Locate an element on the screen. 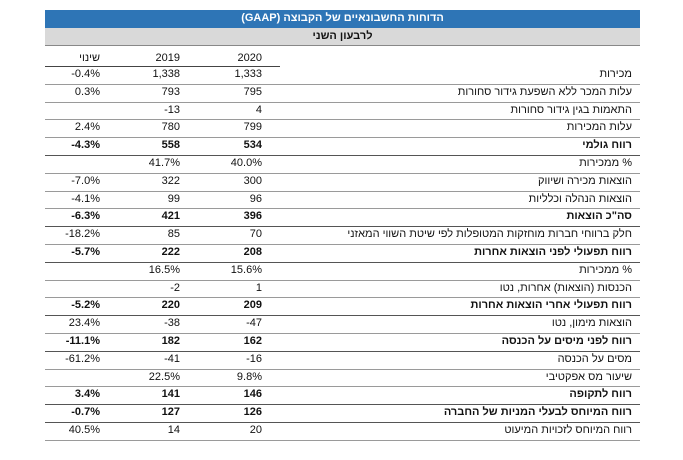 This screenshot has width=683, height=460. row-label: הכנסות (הוצאות) אחרות, נטו is located at coordinates (565, 287).